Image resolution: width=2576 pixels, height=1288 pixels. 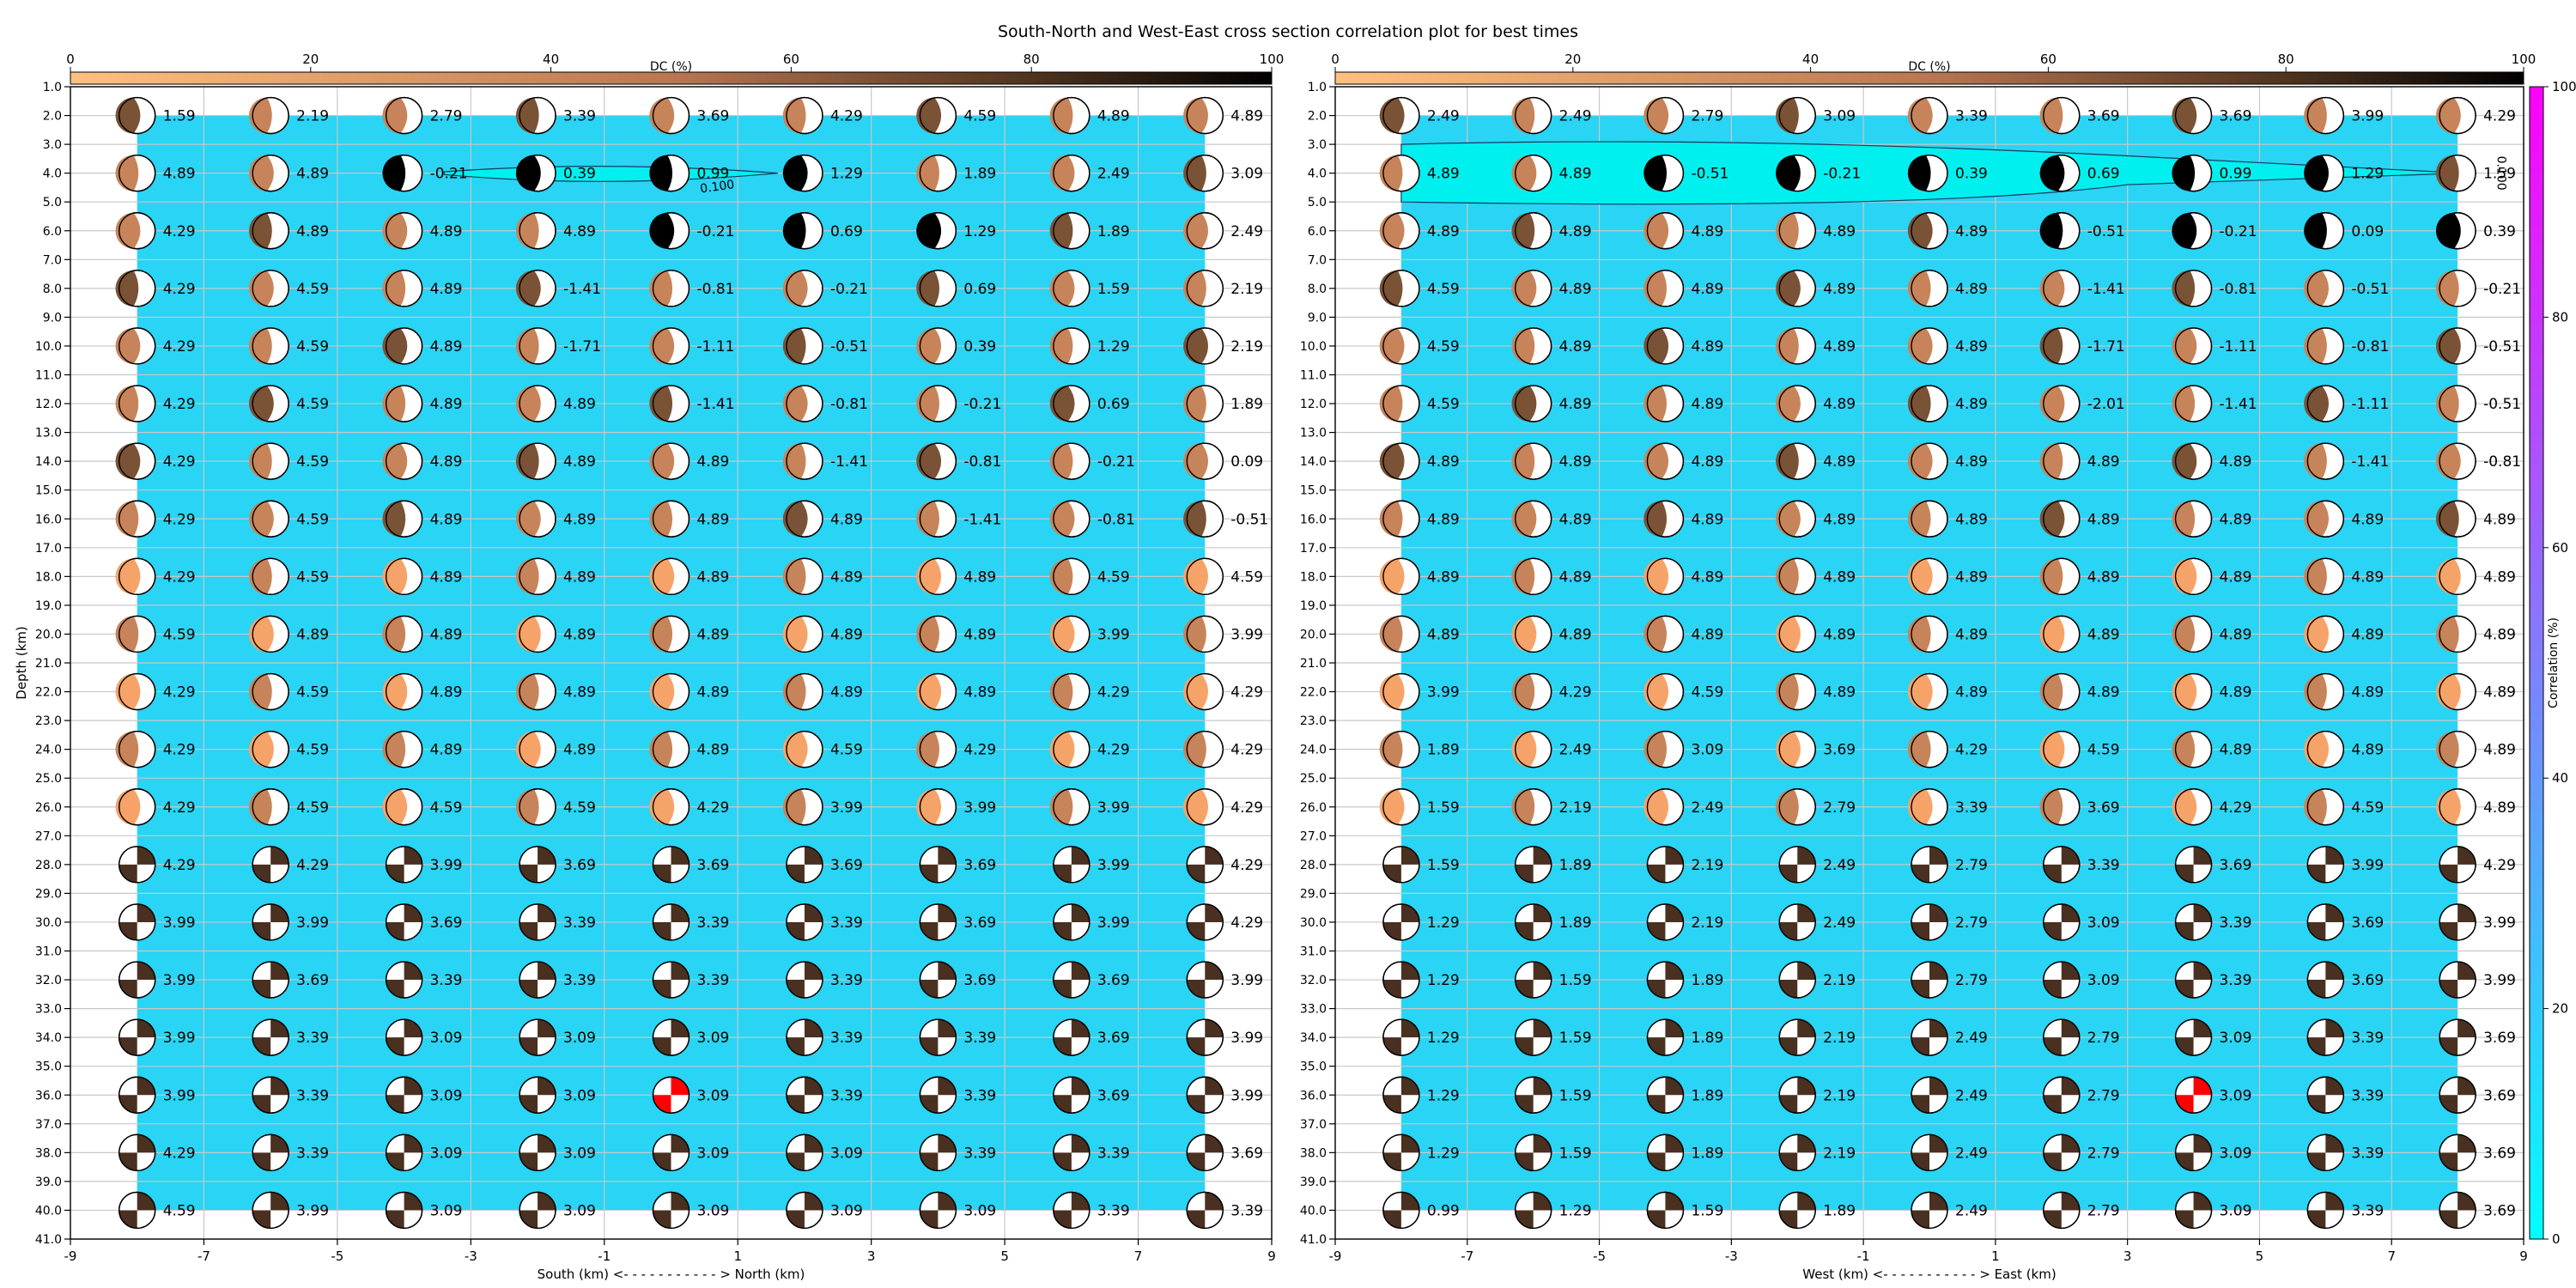 I want to click on mechanism-cell: 4.29, so click(x=155, y=403).